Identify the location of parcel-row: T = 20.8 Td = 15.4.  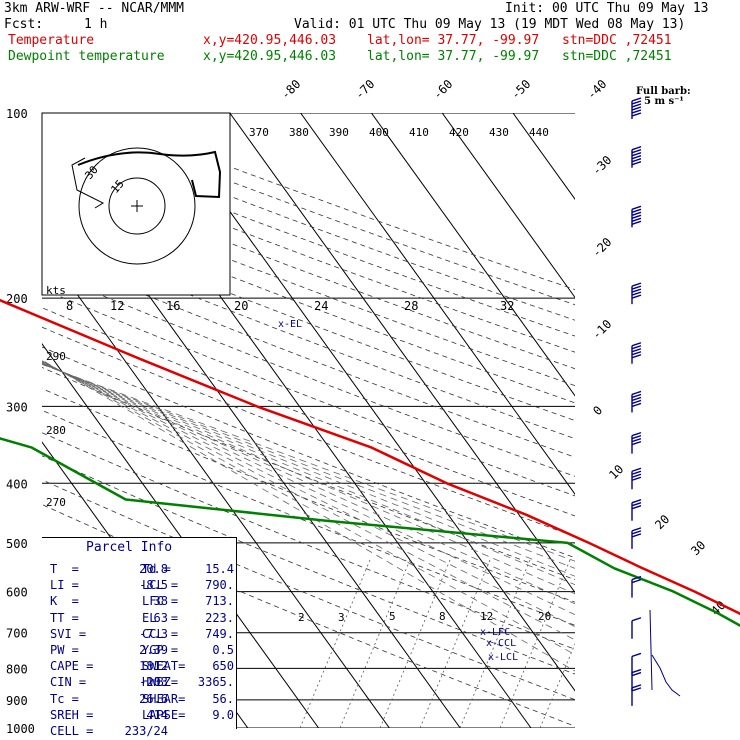
(143, 570).